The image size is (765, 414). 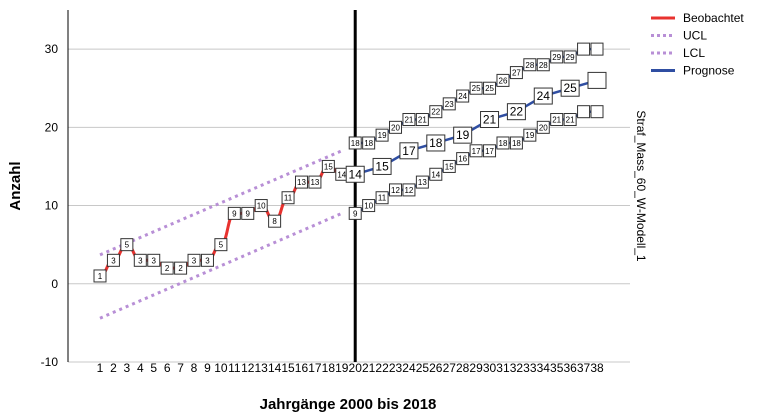 What do you see at coordinates (395, 190) in the screenshot?
I see `svg-text: 12` at bounding box center [395, 190].